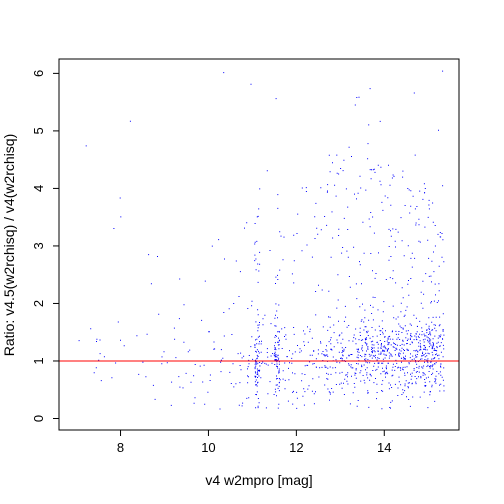 The width and height of the screenshot is (504, 504). I want to click on y-axis: 0 1 2 3 4 5 6, so click(45, 246).